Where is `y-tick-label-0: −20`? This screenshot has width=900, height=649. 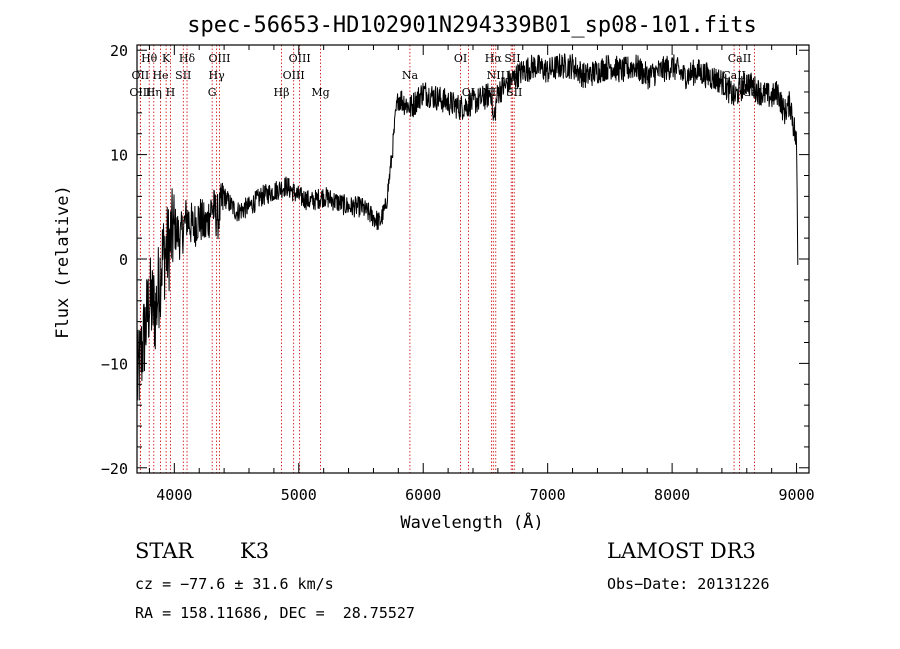 y-tick-label-0: −20 is located at coordinates (114, 469).